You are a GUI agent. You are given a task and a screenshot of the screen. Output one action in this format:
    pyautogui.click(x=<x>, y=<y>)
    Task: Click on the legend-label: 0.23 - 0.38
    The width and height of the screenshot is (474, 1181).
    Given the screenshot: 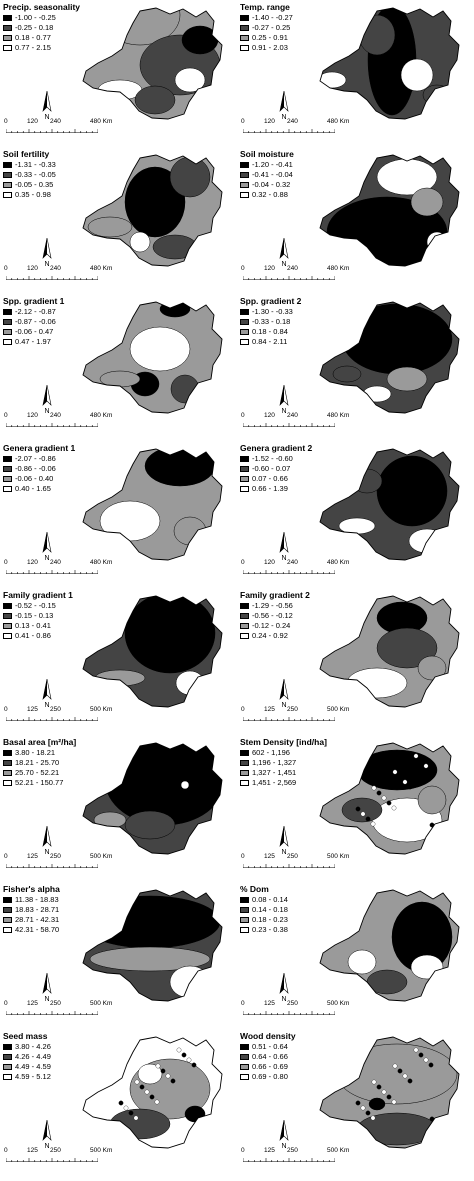 What is the action you would take?
    pyautogui.click(x=270, y=929)
    